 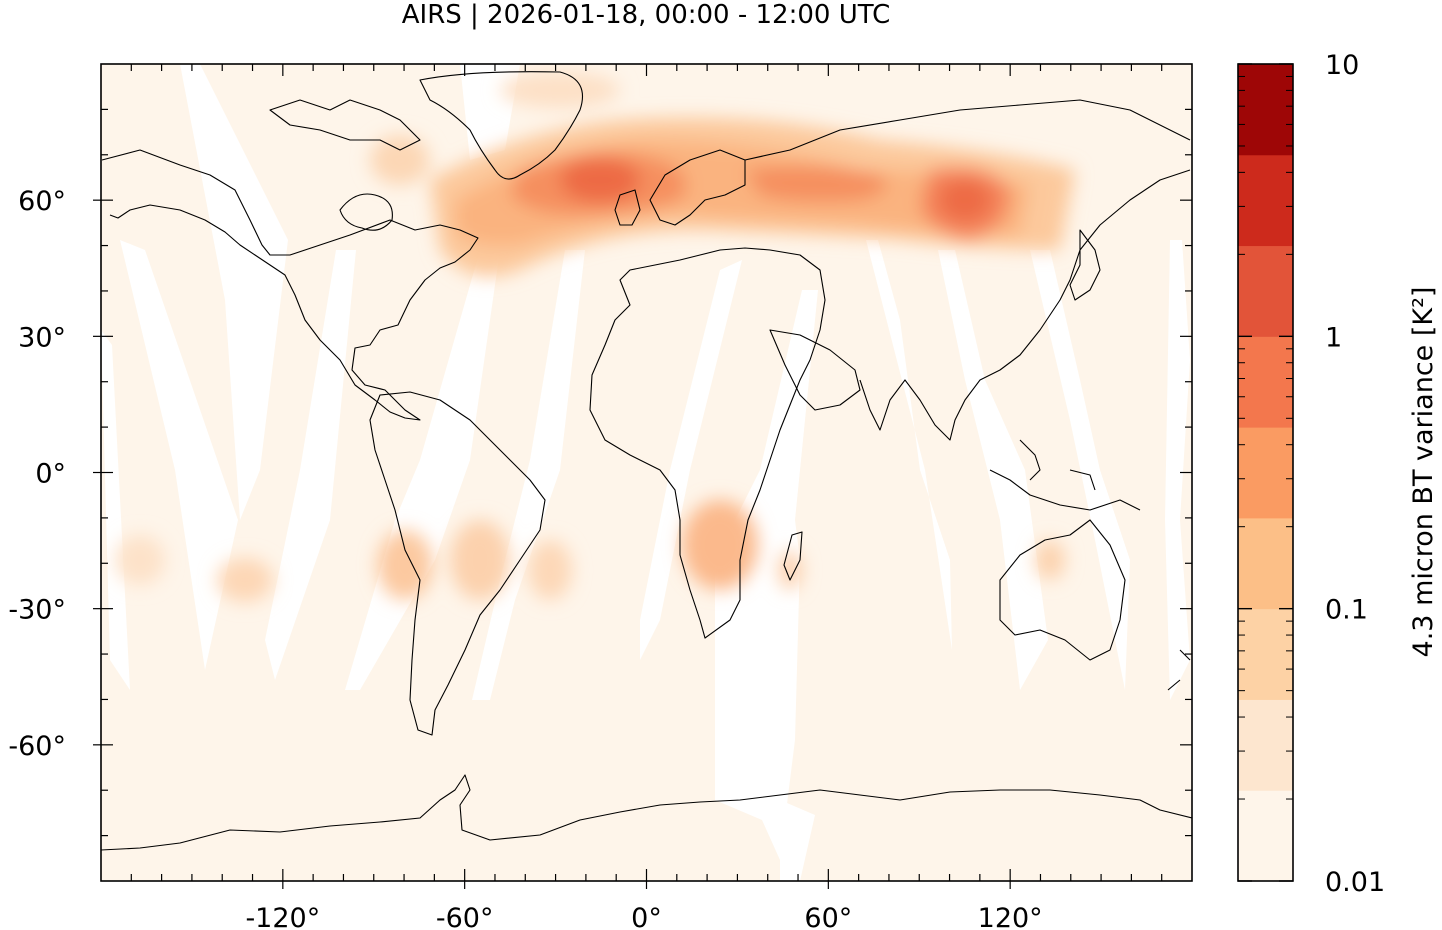 What do you see at coordinates (646, 15) in the screenshot?
I see `map-title: AIRS | 2026-01-18, 00:00 - 12:00 UTC` at bounding box center [646, 15].